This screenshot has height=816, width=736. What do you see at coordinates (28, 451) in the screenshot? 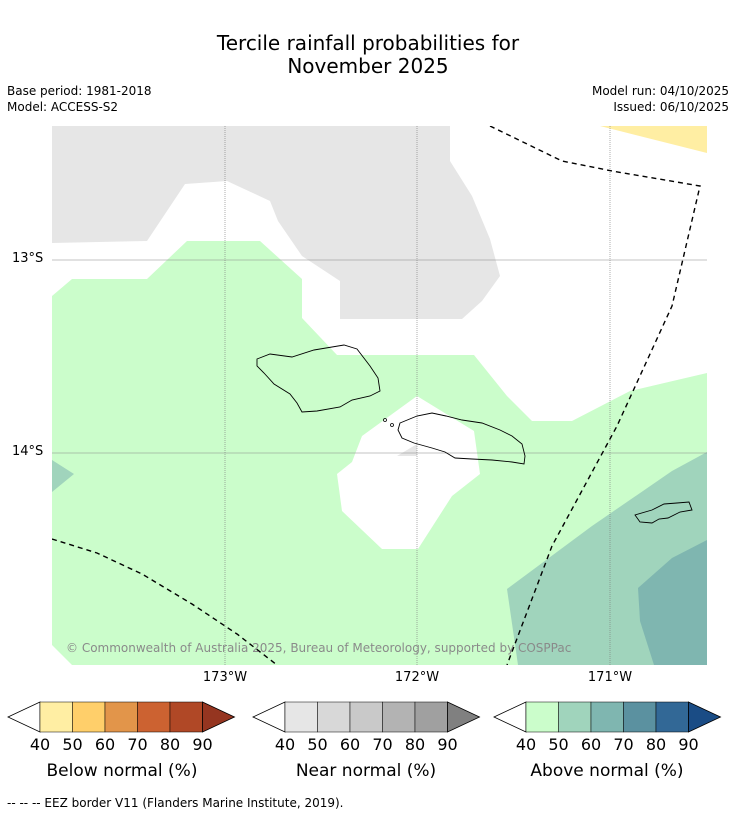
I see `lat-label-14s: 14°S` at bounding box center [28, 451].